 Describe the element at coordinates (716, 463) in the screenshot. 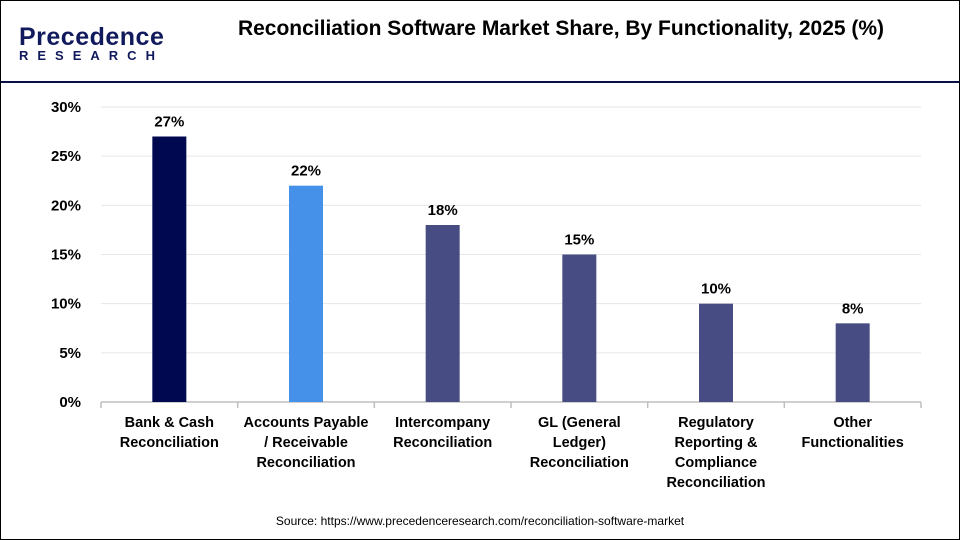

I see `x-tick-label: Compliance` at that location.